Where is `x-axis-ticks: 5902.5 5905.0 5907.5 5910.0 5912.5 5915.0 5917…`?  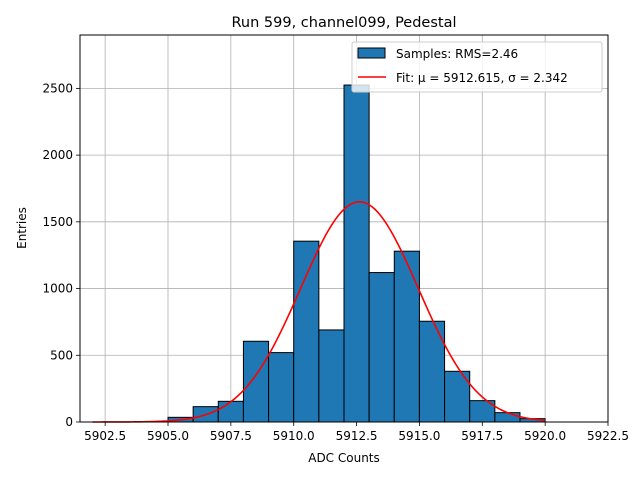
x-axis-ticks: 5902.5 5905.0 5907.5 5910.0 5912.5 5915.0 5917… is located at coordinates (356, 432).